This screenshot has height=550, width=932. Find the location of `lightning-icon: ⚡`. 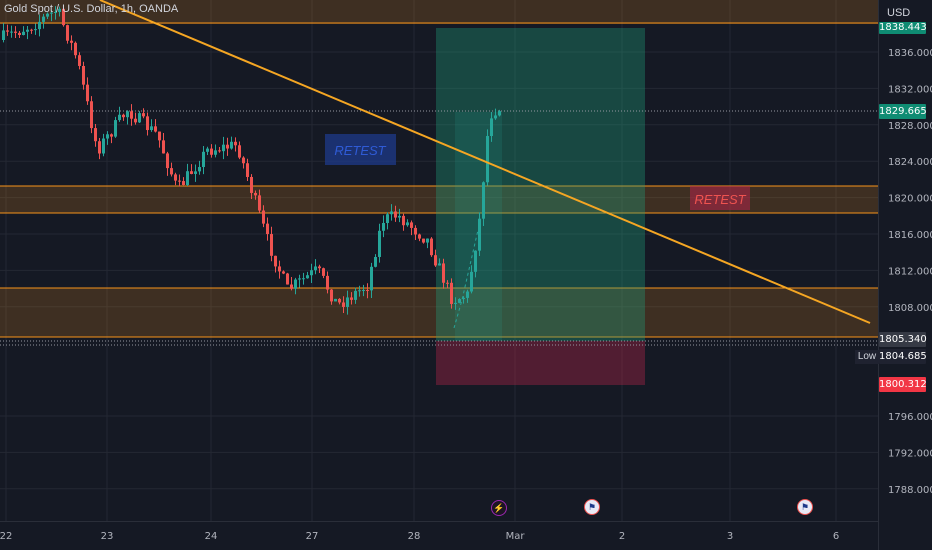

lightning-icon: ⚡ is located at coordinates (499, 508).